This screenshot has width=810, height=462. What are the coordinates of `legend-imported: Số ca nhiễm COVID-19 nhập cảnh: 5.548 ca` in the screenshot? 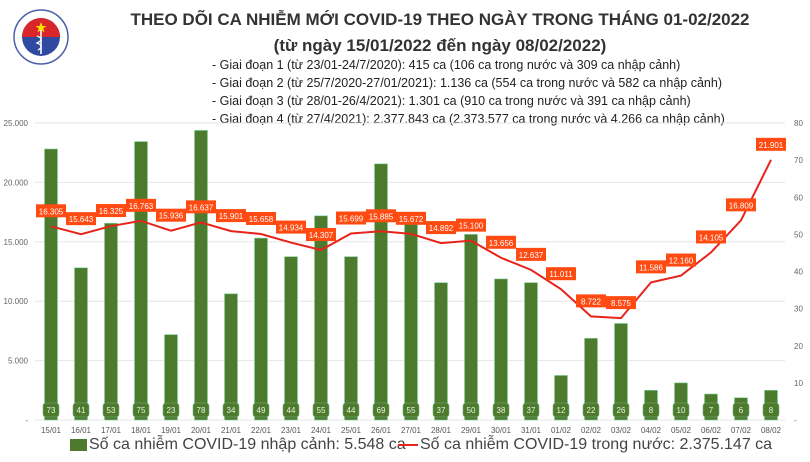 It's located at (238, 445).